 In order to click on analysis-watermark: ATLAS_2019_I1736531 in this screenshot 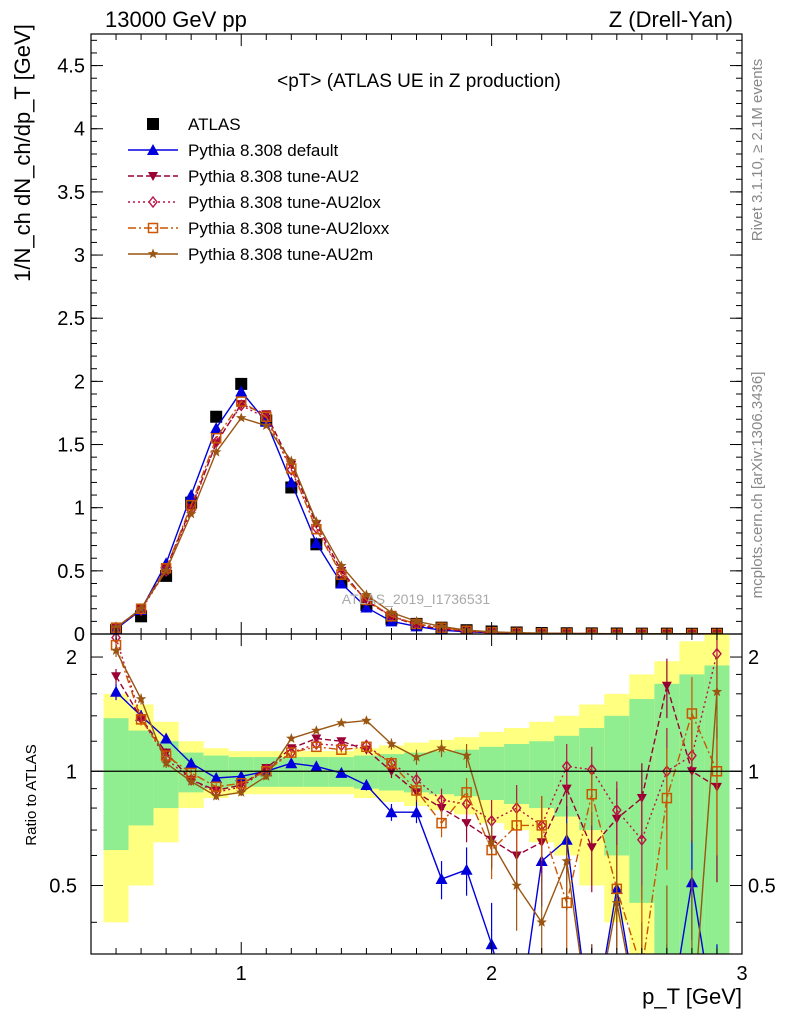, I will do `click(416, 599)`.